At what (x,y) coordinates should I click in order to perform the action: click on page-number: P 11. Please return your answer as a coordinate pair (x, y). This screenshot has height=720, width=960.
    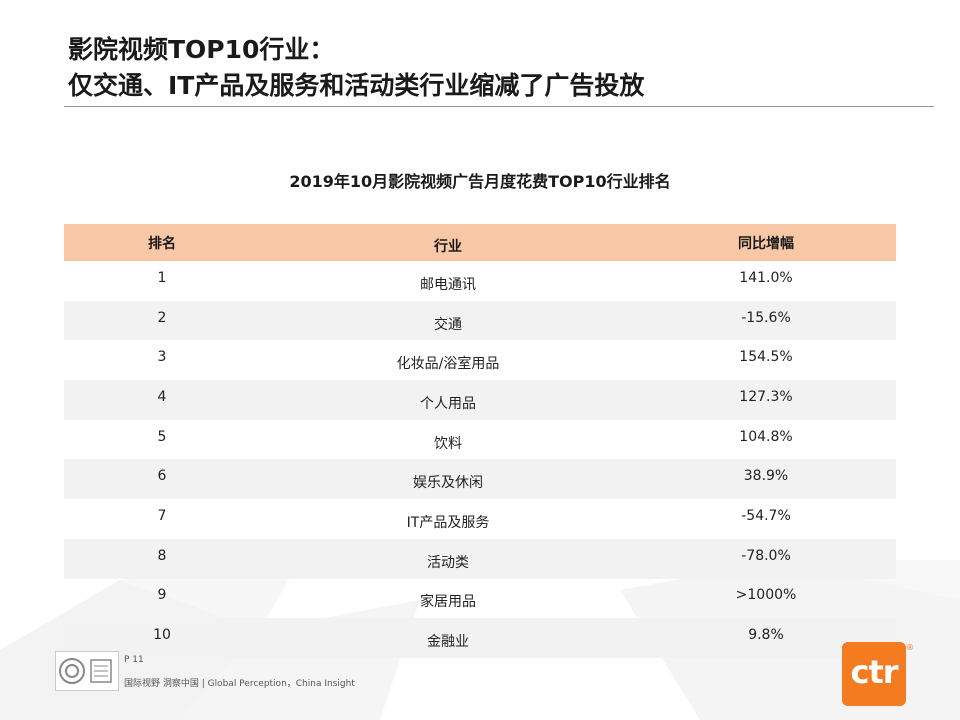
    Looking at the image, I should click on (134, 660).